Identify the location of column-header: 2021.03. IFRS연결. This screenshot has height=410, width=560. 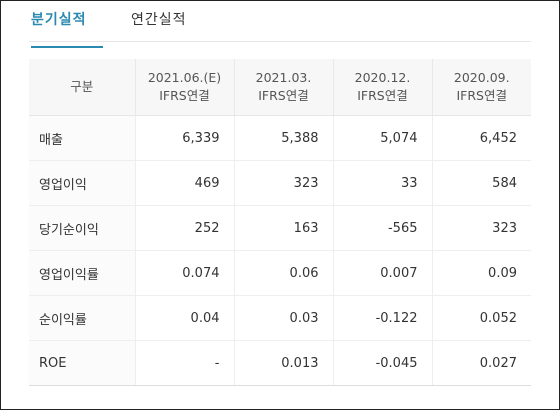
(284, 87).